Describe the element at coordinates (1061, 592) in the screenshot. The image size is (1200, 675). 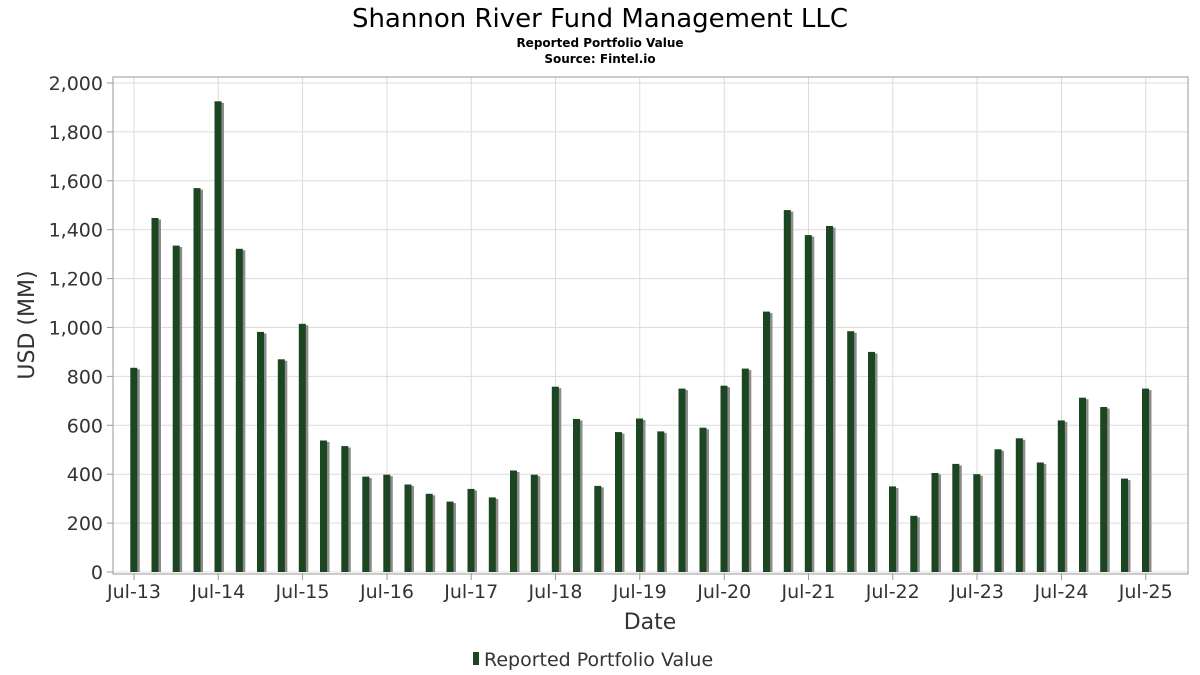
I see `x-tick-label: Jul-24` at that location.